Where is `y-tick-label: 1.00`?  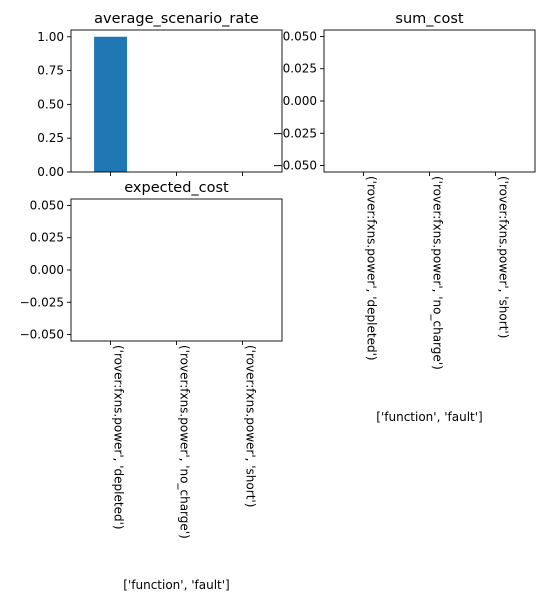 y-tick-label: 1.00 is located at coordinates (50, 37).